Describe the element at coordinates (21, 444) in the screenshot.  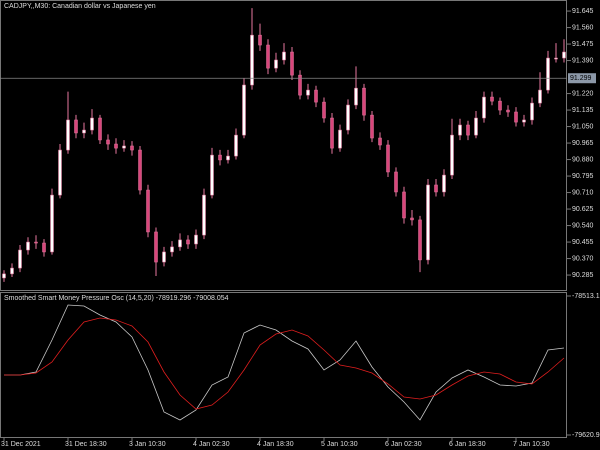
I see `x-tick-label: 31 Dec 2021` at that location.